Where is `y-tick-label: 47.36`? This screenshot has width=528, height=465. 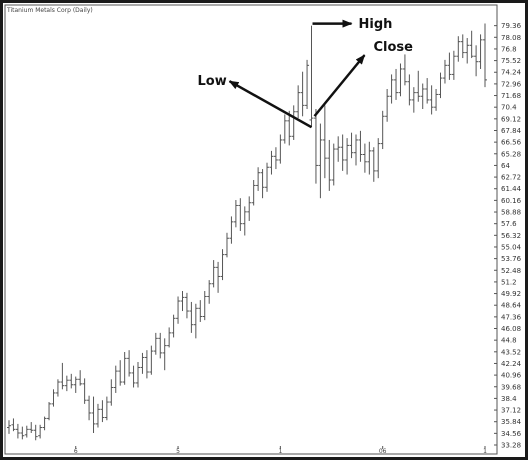
y-tick-label: 47.36 is located at coordinates (511, 317).